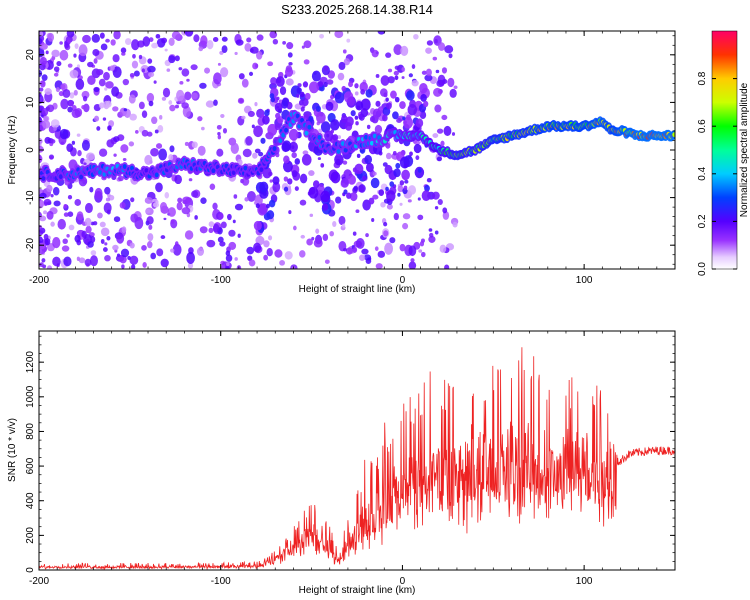 This screenshot has width=750, height=600. What do you see at coordinates (702, 126) in the screenshot?
I see `colorbar-tick-label: 0.6` at bounding box center [702, 126].